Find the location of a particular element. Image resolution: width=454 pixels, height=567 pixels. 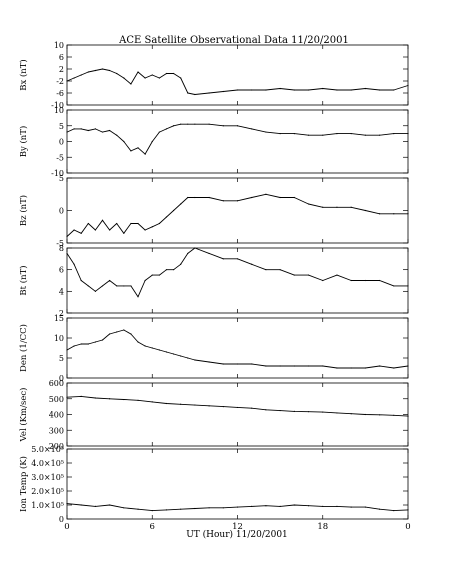

y-tick-label: 6 is located at coordinates (61, 270).